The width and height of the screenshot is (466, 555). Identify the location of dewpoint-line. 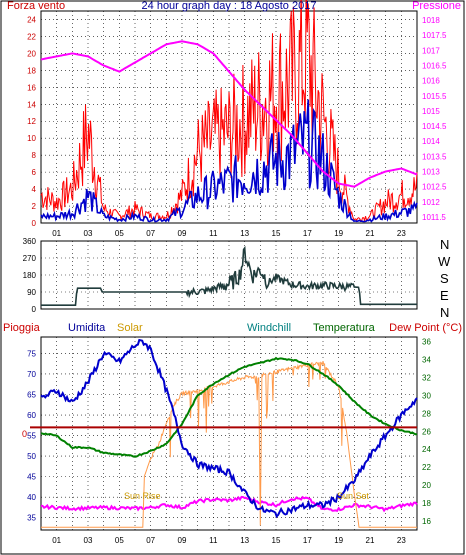
(229, 504).